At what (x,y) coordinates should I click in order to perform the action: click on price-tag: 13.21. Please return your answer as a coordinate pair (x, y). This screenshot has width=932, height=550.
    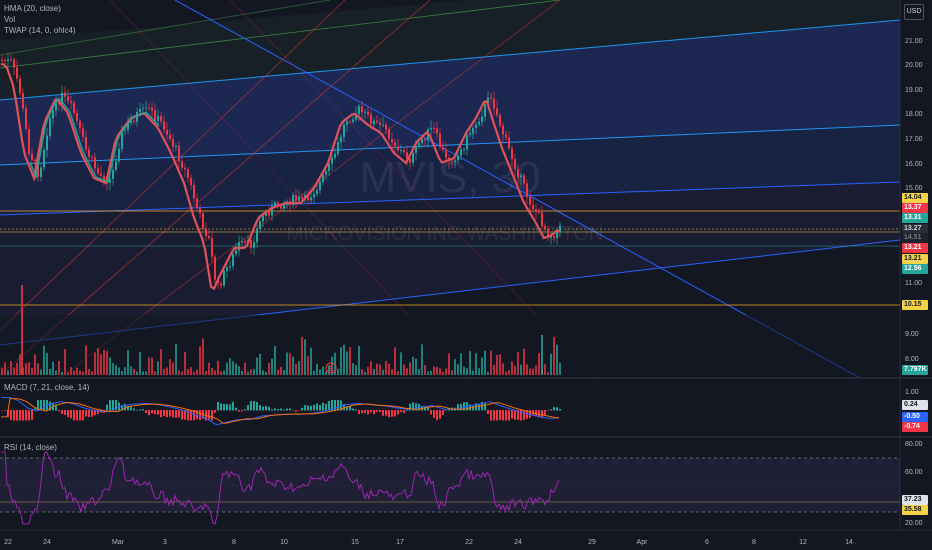
    Looking at the image, I should click on (915, 248).